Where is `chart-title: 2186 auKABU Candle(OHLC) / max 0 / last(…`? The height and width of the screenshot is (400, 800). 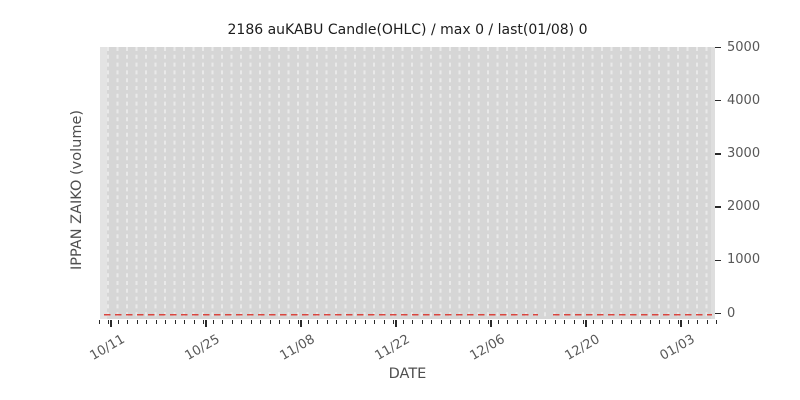 chart-title: 2186 auKABU Candle(OHLC) / max 0 / last(… is located at coordinates (407, 30).